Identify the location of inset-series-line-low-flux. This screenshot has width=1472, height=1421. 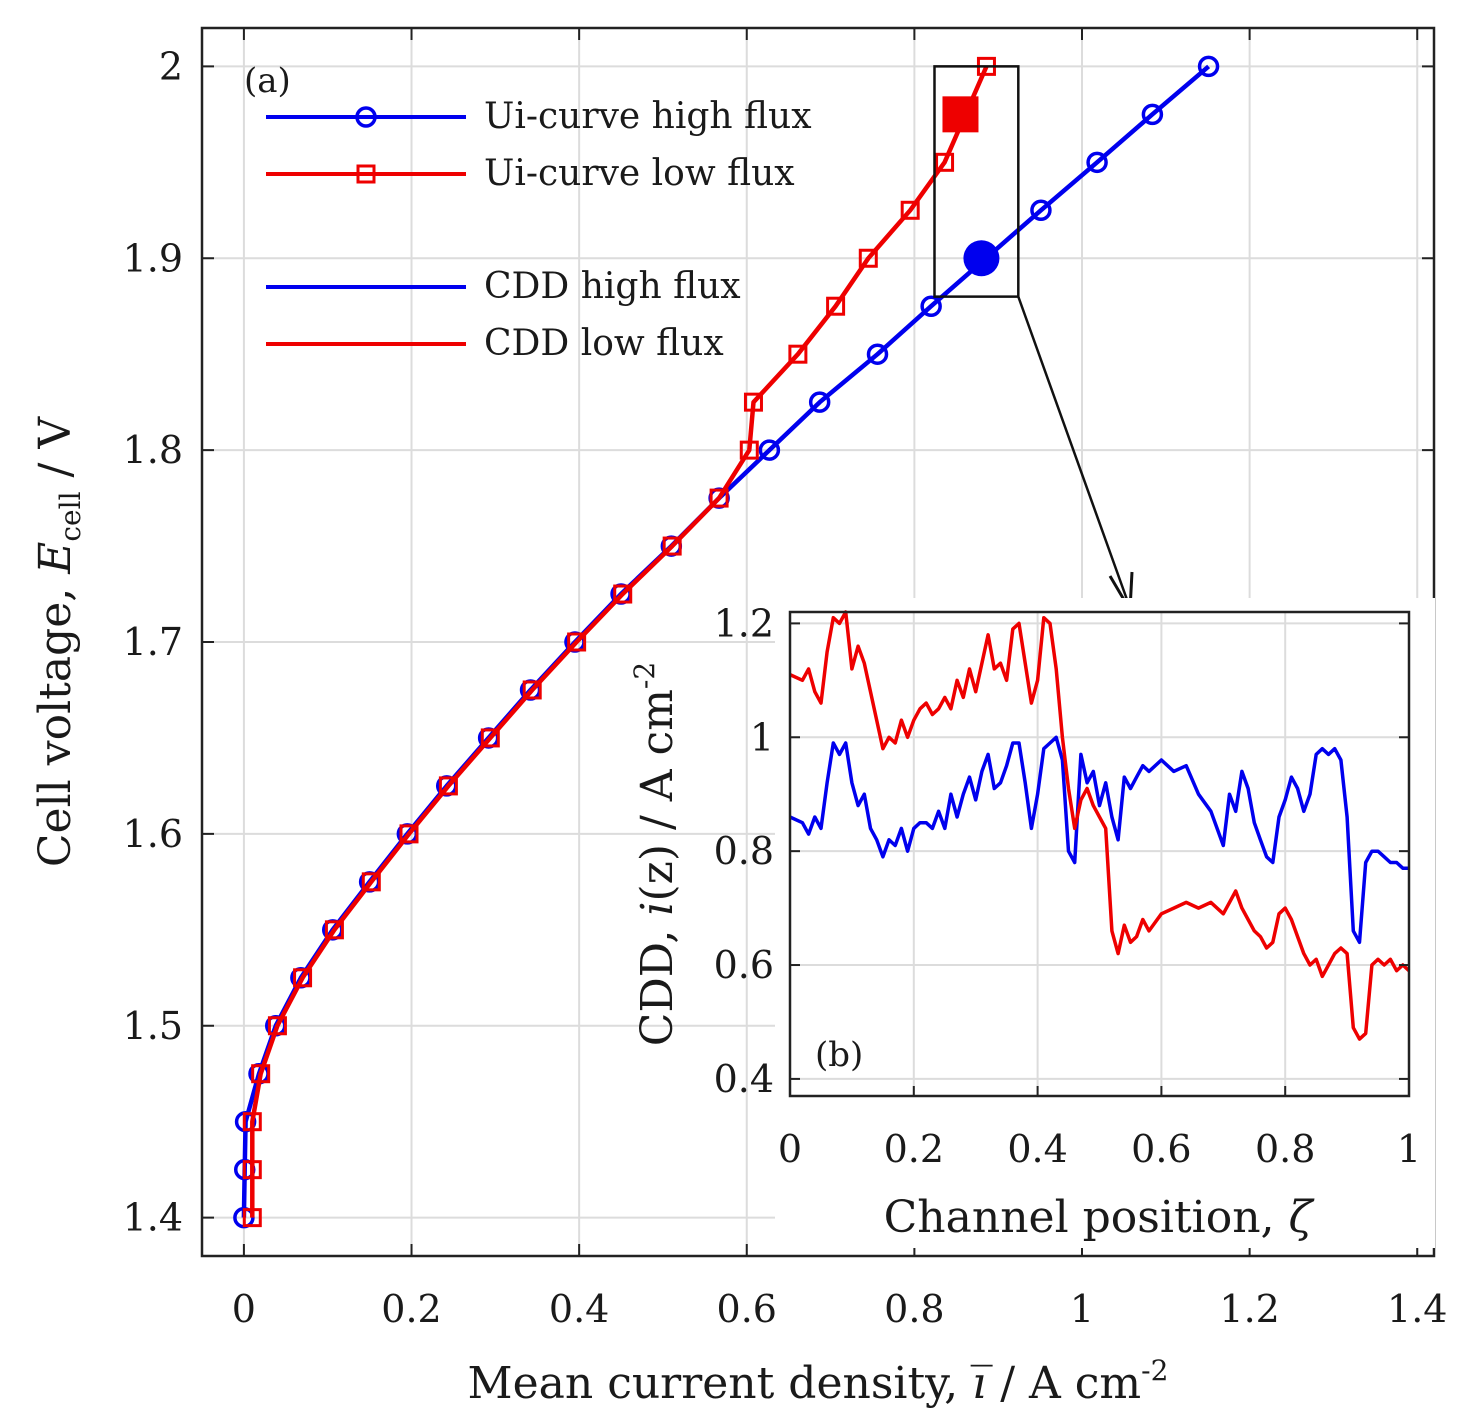
(1100, 825).